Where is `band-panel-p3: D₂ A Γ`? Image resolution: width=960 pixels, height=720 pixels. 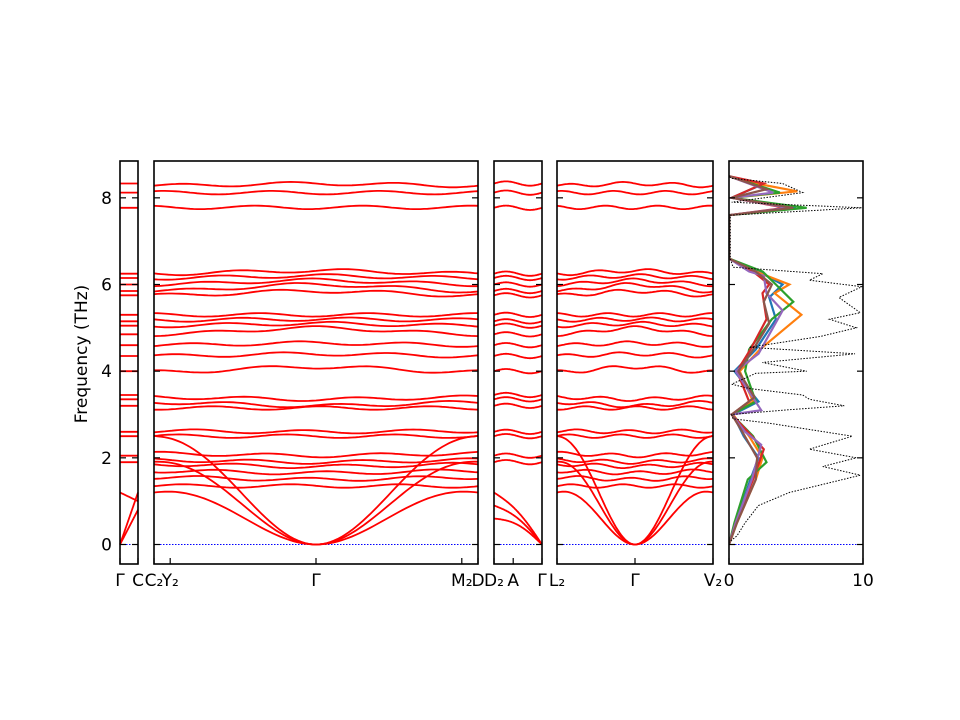
band-panel-p3: D₂ A Γ is located at coordinates (515, 375).